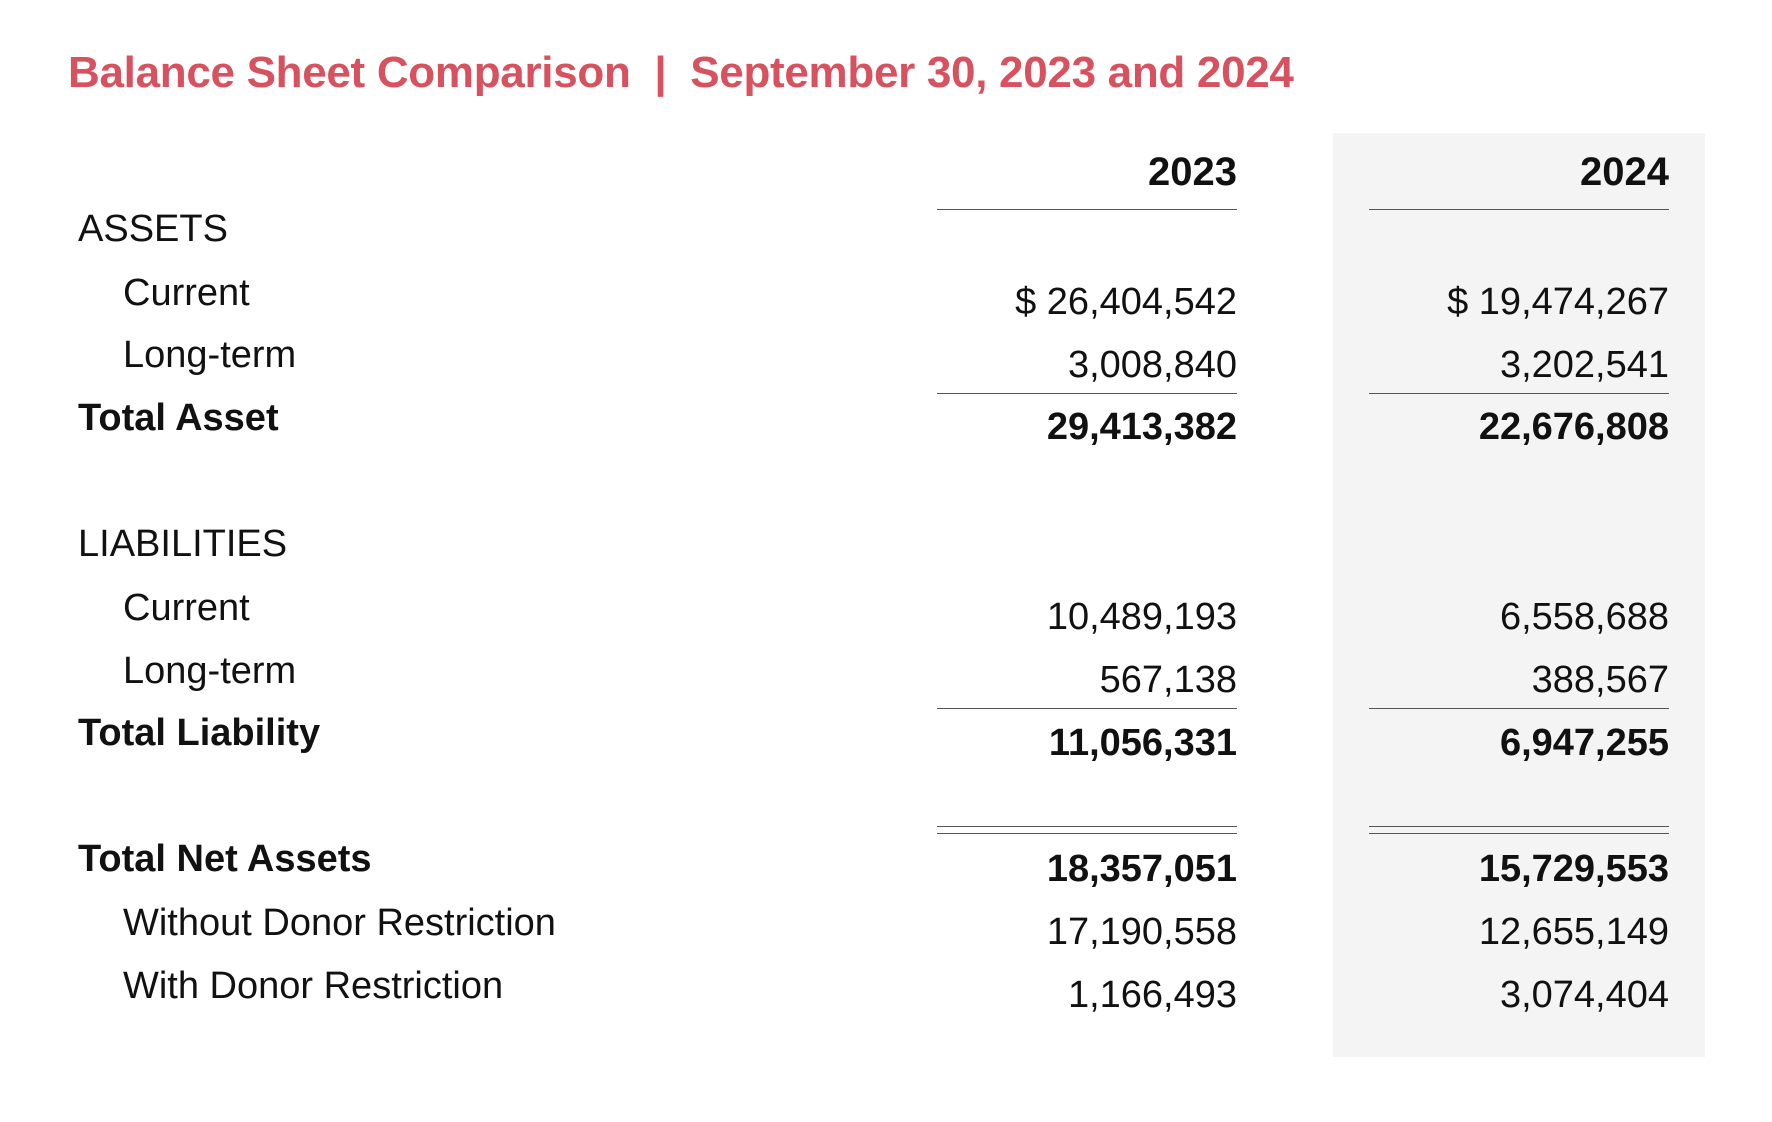  Describe the element at coordinates (1142, 743) in the screenshot. I see `total-liability-2023: 11,056,331` at that location.